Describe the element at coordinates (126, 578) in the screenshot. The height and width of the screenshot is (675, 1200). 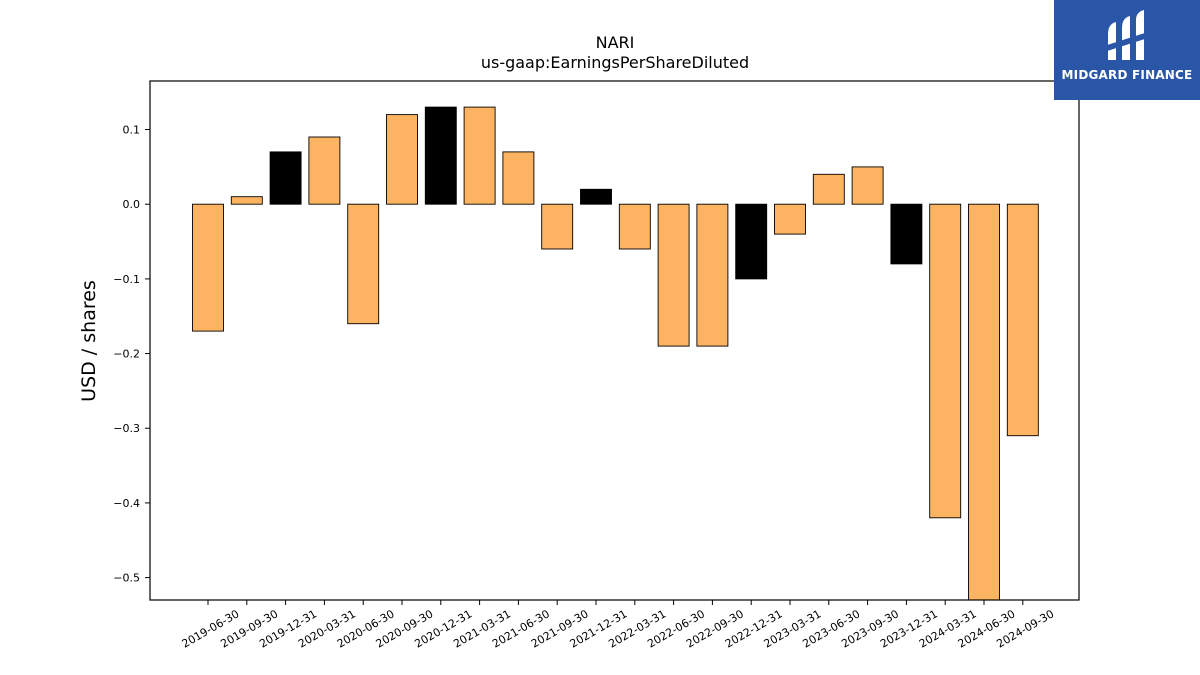
I see `y-tick-label: −0.5` at that location.